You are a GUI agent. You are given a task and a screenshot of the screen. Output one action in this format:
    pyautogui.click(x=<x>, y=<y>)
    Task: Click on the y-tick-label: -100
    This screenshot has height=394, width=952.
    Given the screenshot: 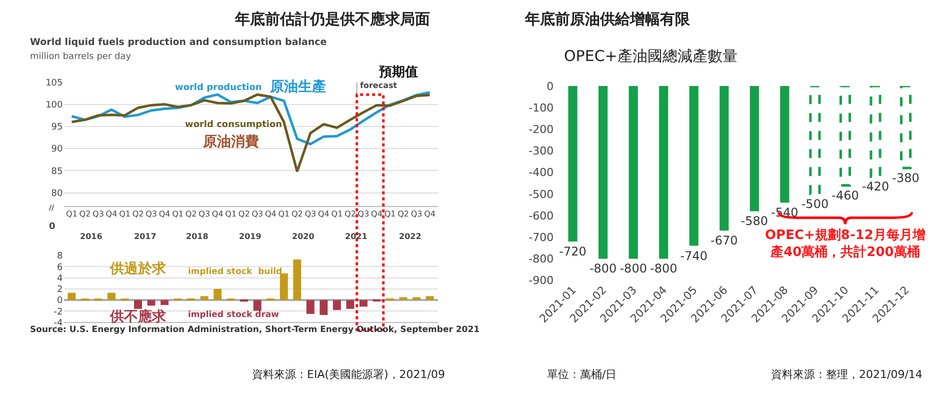 What is the action you would take?
    pyautogui.click(x=541, y=107)
    